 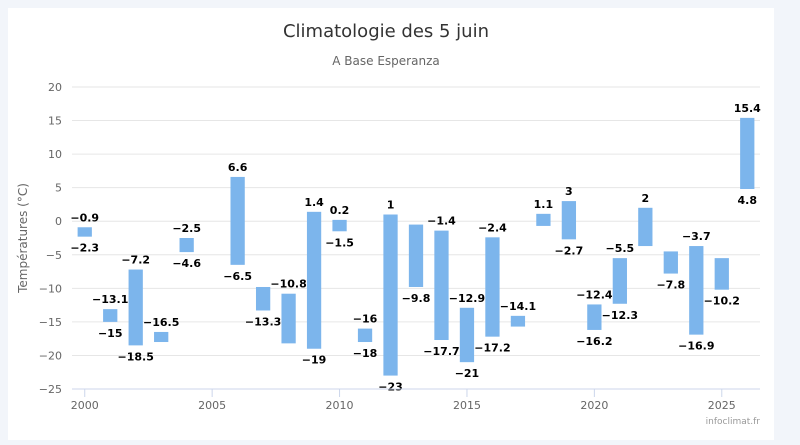 I want to click on x-tick-label: 2015, so click(x=467, y=405).